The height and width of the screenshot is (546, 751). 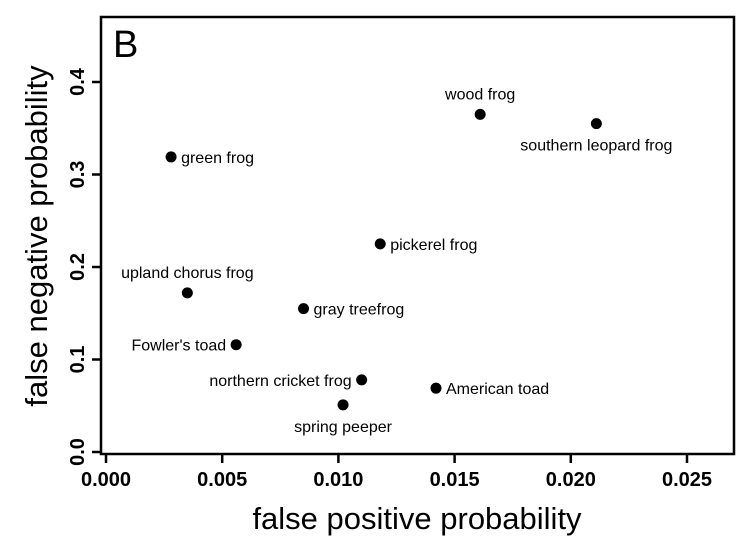 I want to click on y-tick-label: 0.4, so click(x=78, y=81).